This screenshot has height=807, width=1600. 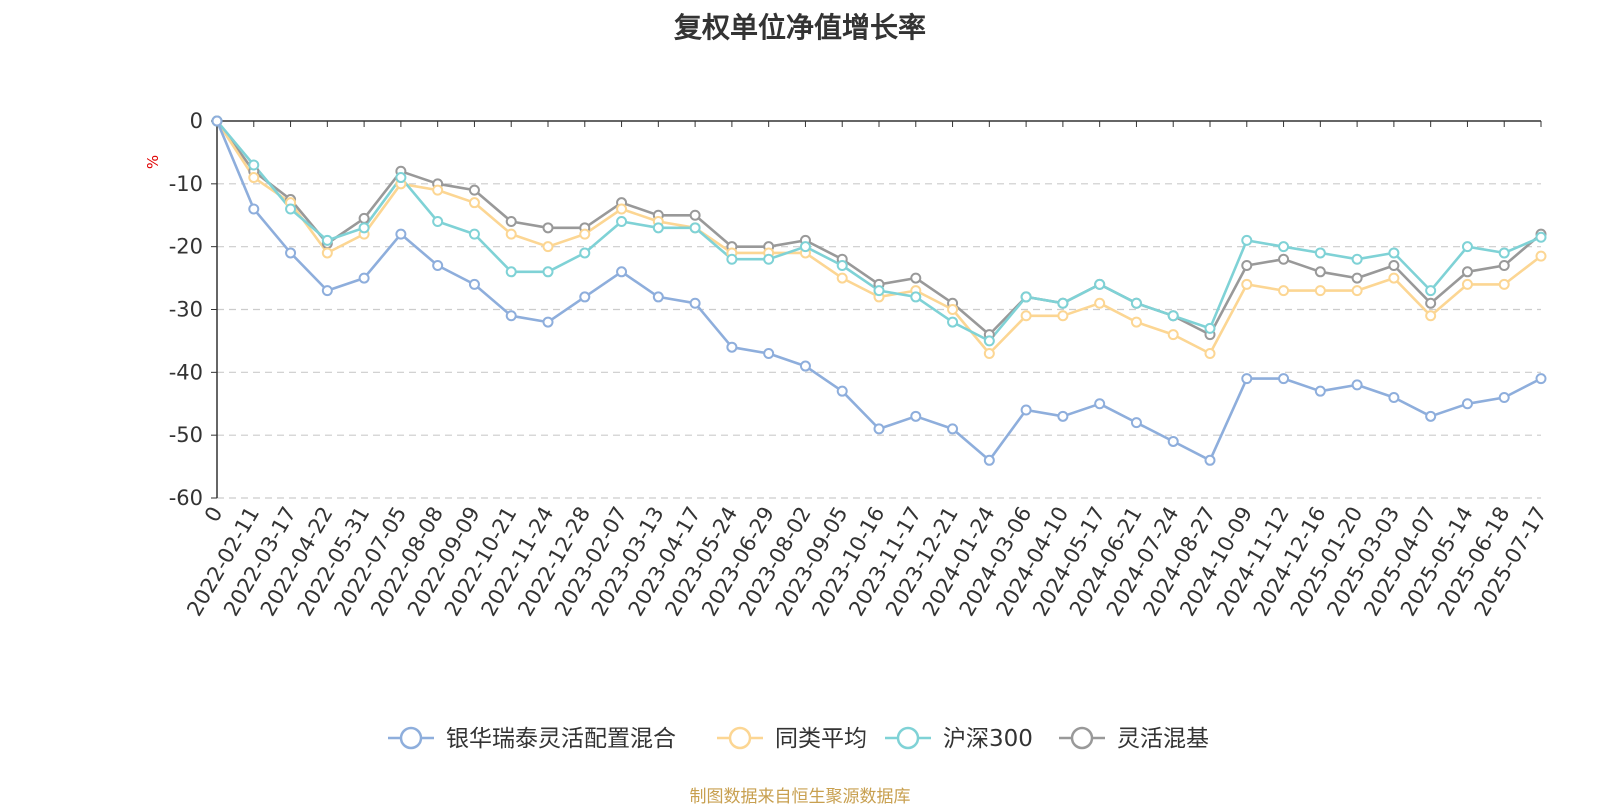 I want to click on y-tick-label: -10, so click(x=186, y=184).